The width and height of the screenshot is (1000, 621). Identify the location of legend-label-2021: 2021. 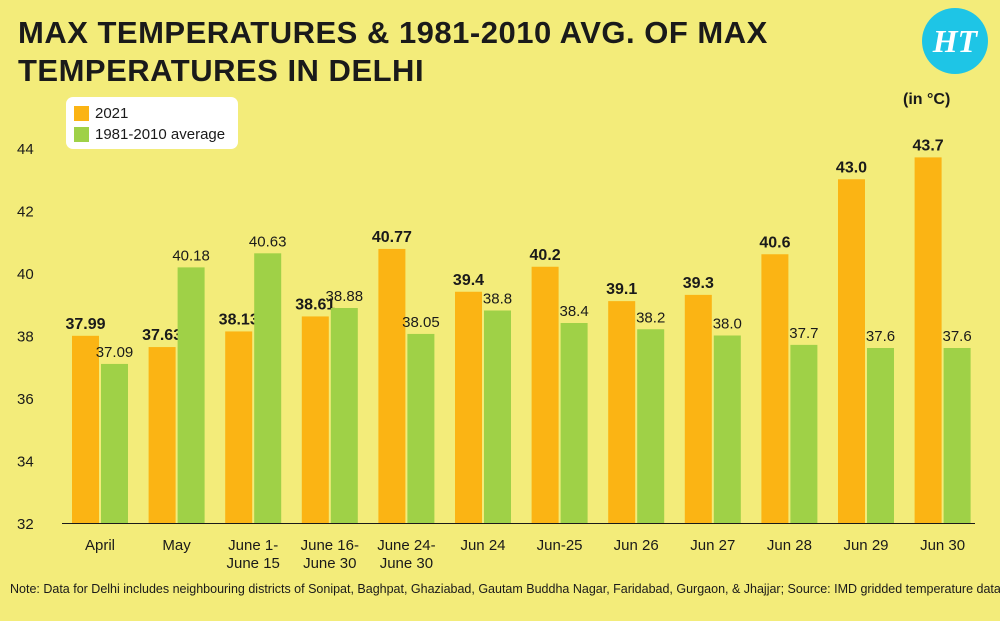
(112, 113).